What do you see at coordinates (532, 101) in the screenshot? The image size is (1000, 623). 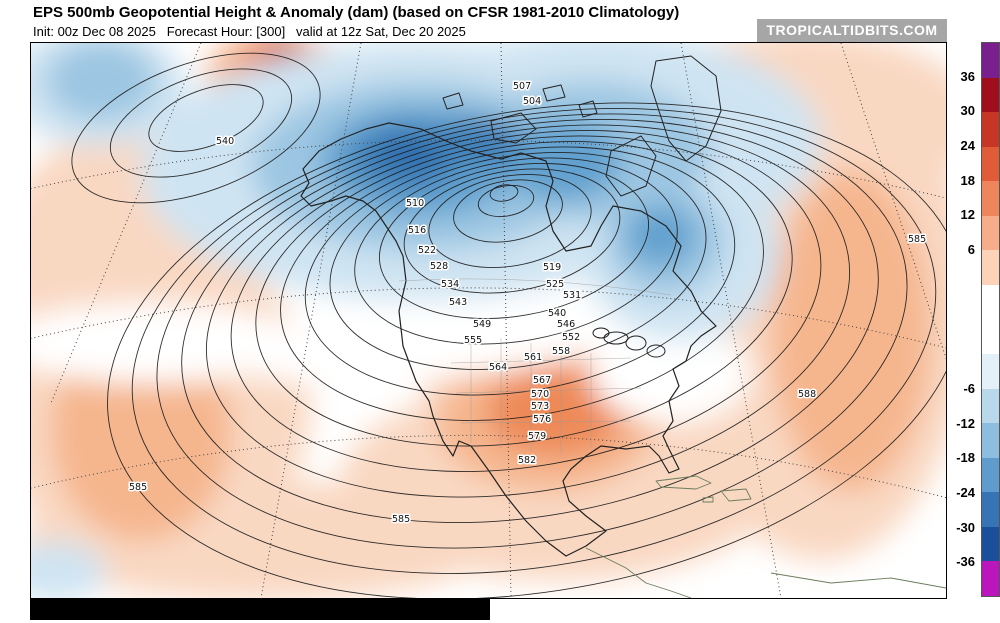 I see `contour-label: 504` at bounding box center [532, 101].